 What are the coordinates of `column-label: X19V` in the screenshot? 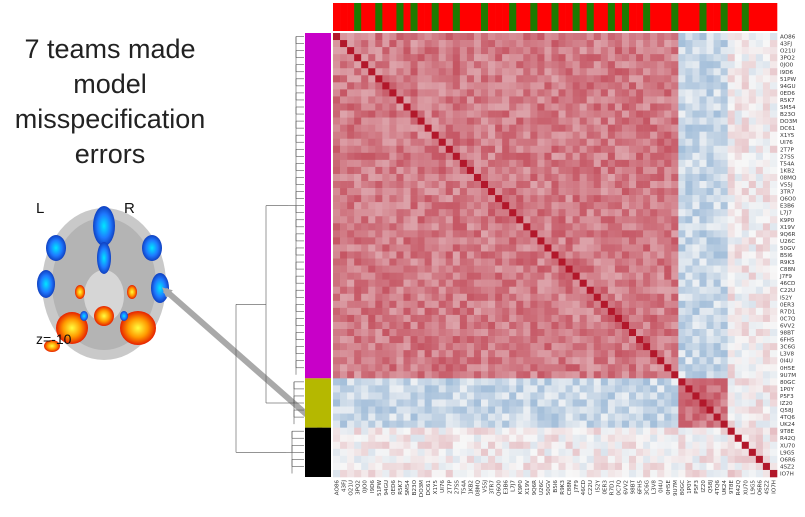 It's located at (528, 487).